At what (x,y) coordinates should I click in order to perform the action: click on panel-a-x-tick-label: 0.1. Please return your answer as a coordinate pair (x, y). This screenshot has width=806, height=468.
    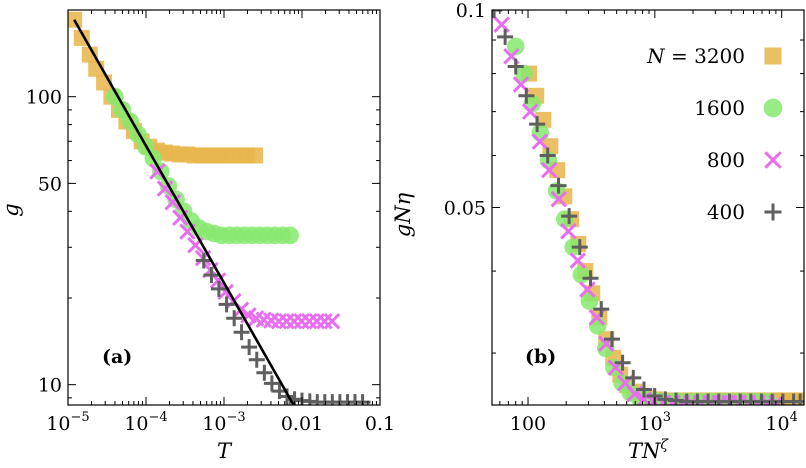
    Looking at the image, I should click on (380, 424).